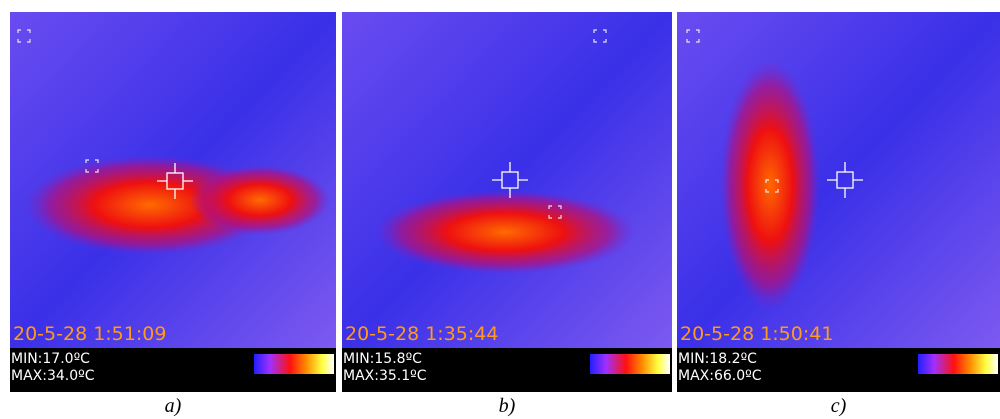  What do you see at coordinates (507, 406) in the screenshot?
I see `panel-caption: b)` at bounding box center [507, 406].